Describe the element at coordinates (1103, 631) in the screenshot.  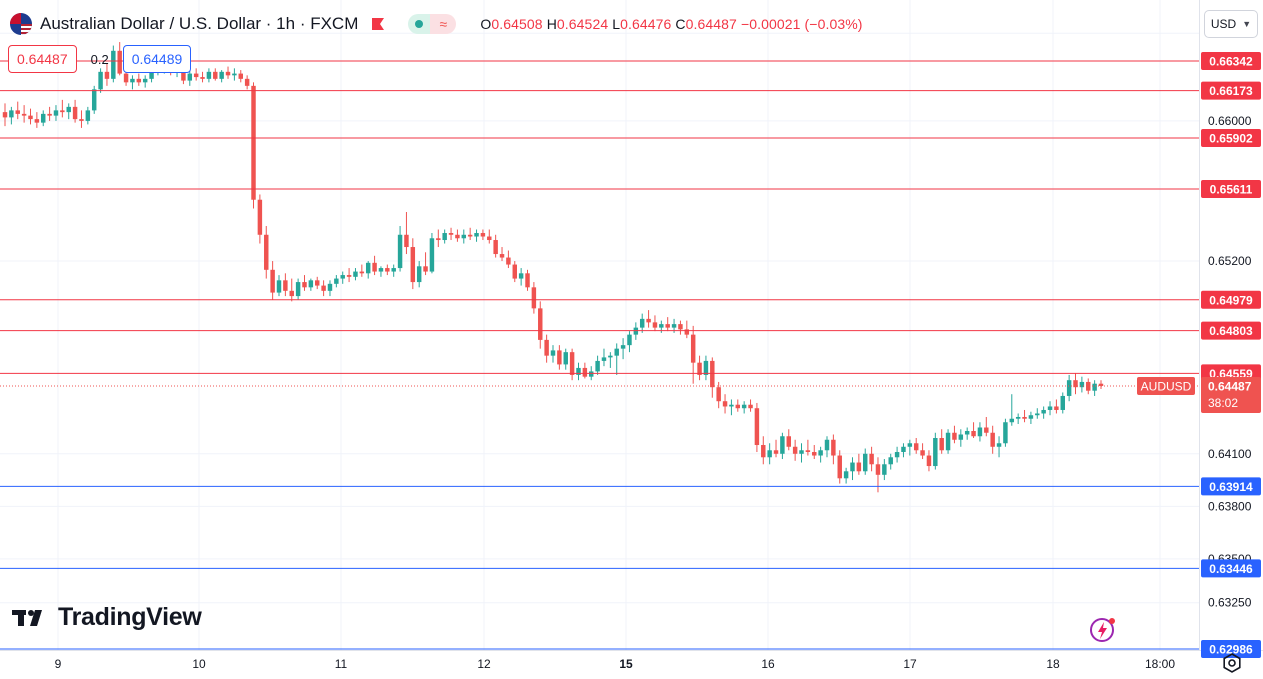
I see `flash-icon` at that location.